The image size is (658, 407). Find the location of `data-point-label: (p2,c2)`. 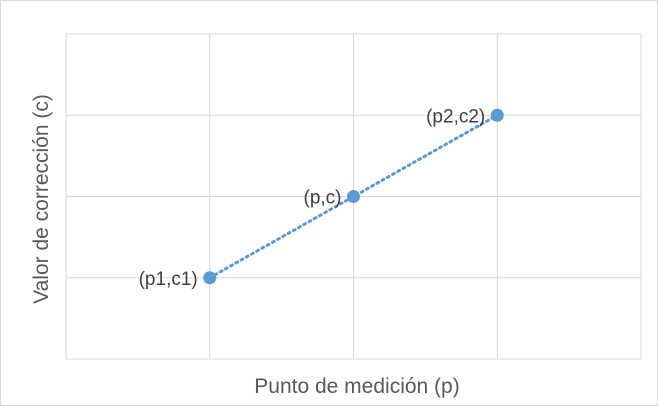

data-point-label: (p2,c2) is located at coordinates (455, 116).